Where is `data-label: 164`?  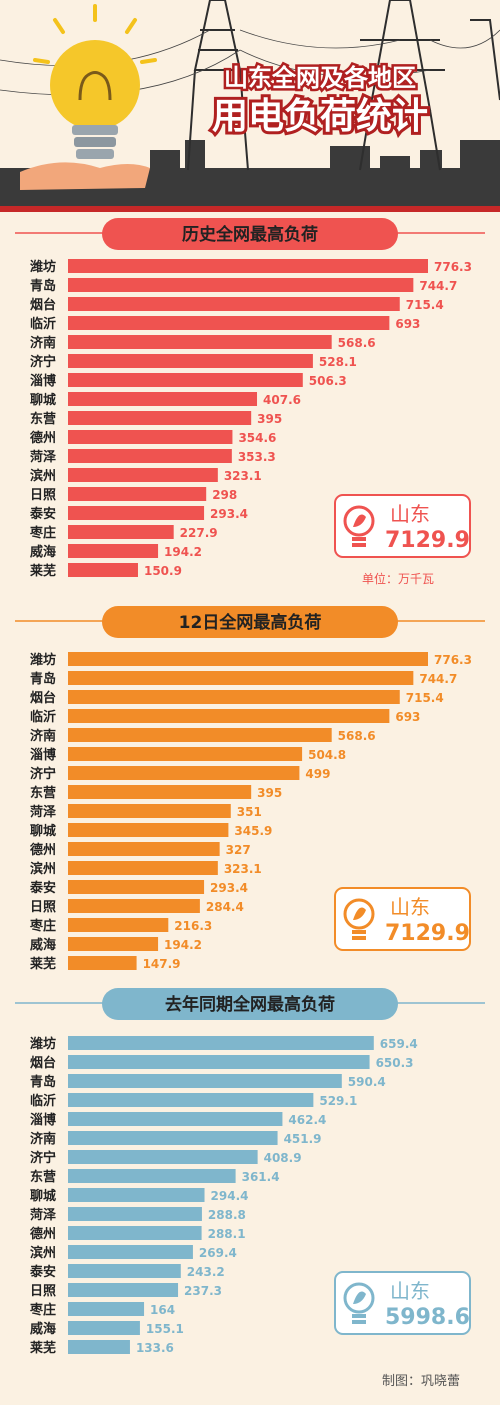 data-label: 164 is located at coordinates (162, 1310).